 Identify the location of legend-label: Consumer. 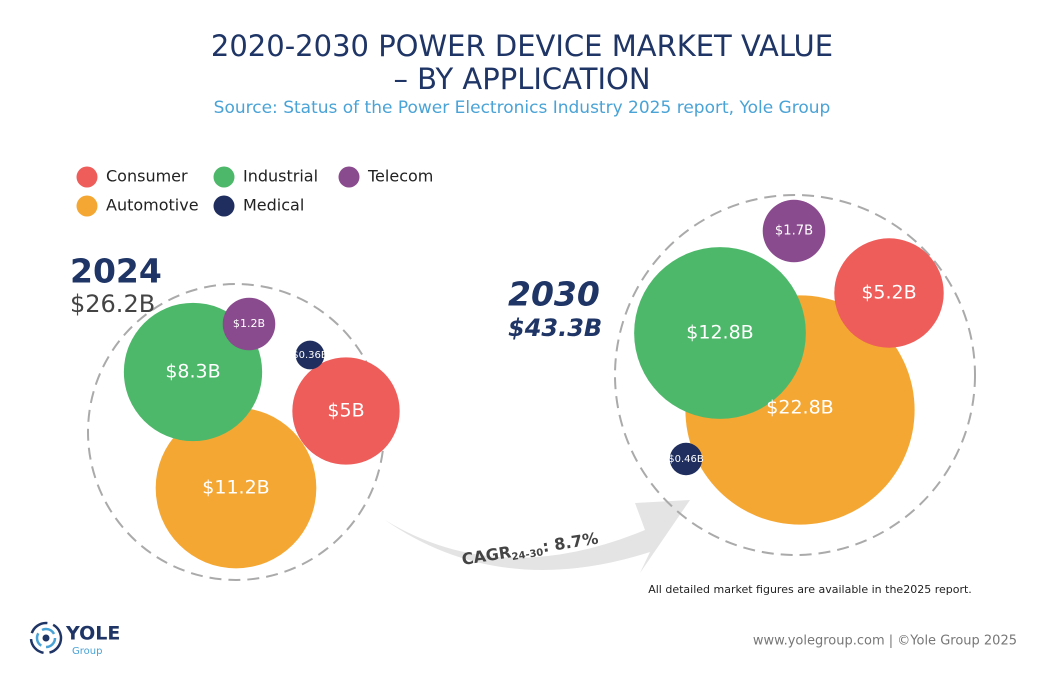
(147, 176).